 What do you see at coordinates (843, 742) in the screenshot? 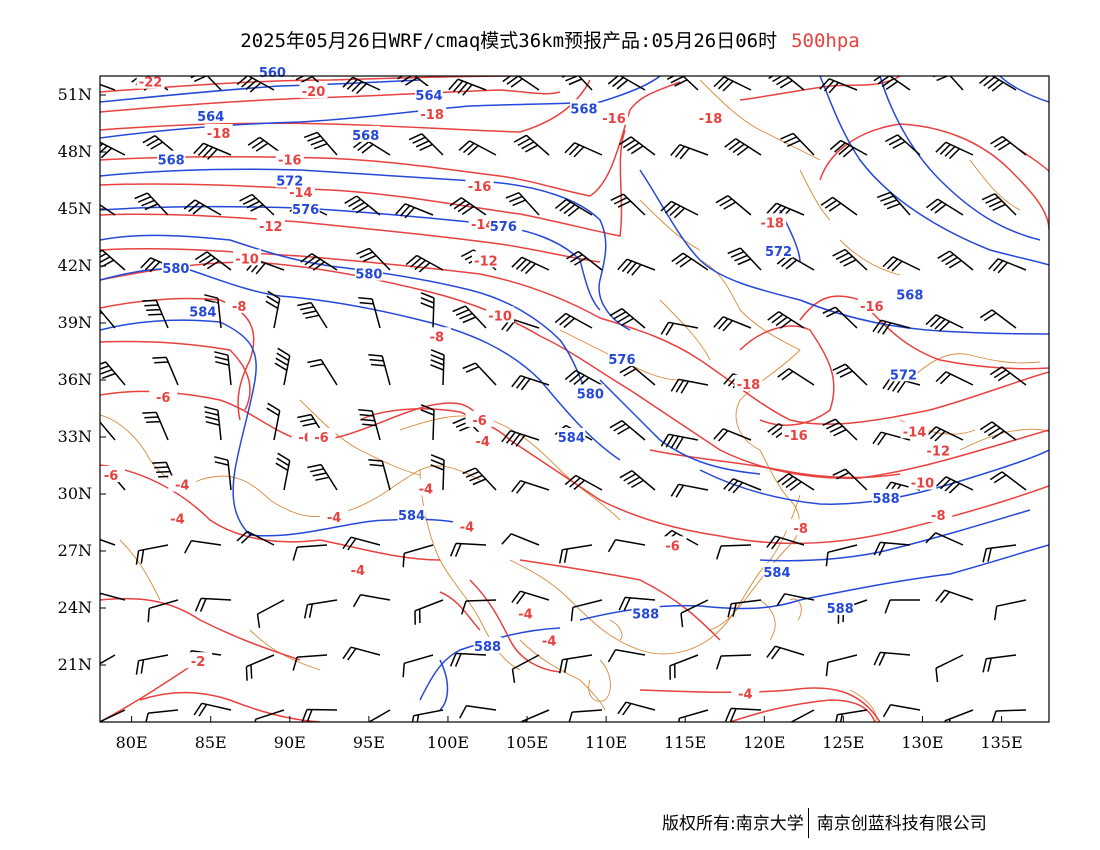
I see `lon-tick-label: 125E` at bounding box center [843, 742].